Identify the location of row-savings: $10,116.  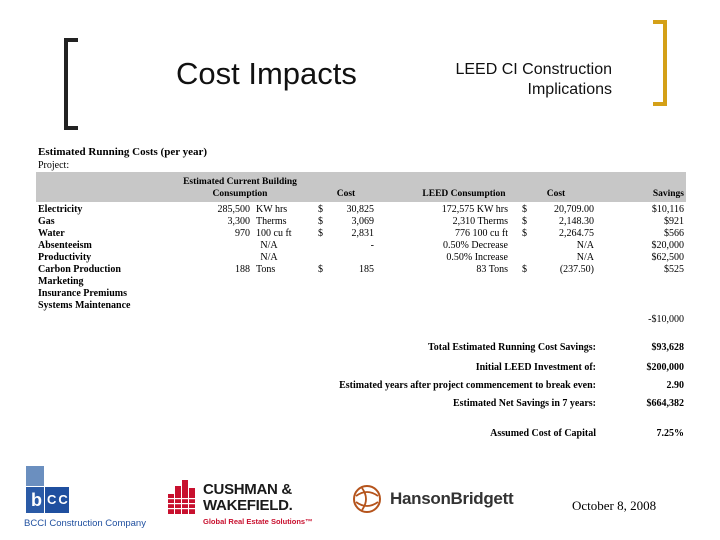
(667, 209).